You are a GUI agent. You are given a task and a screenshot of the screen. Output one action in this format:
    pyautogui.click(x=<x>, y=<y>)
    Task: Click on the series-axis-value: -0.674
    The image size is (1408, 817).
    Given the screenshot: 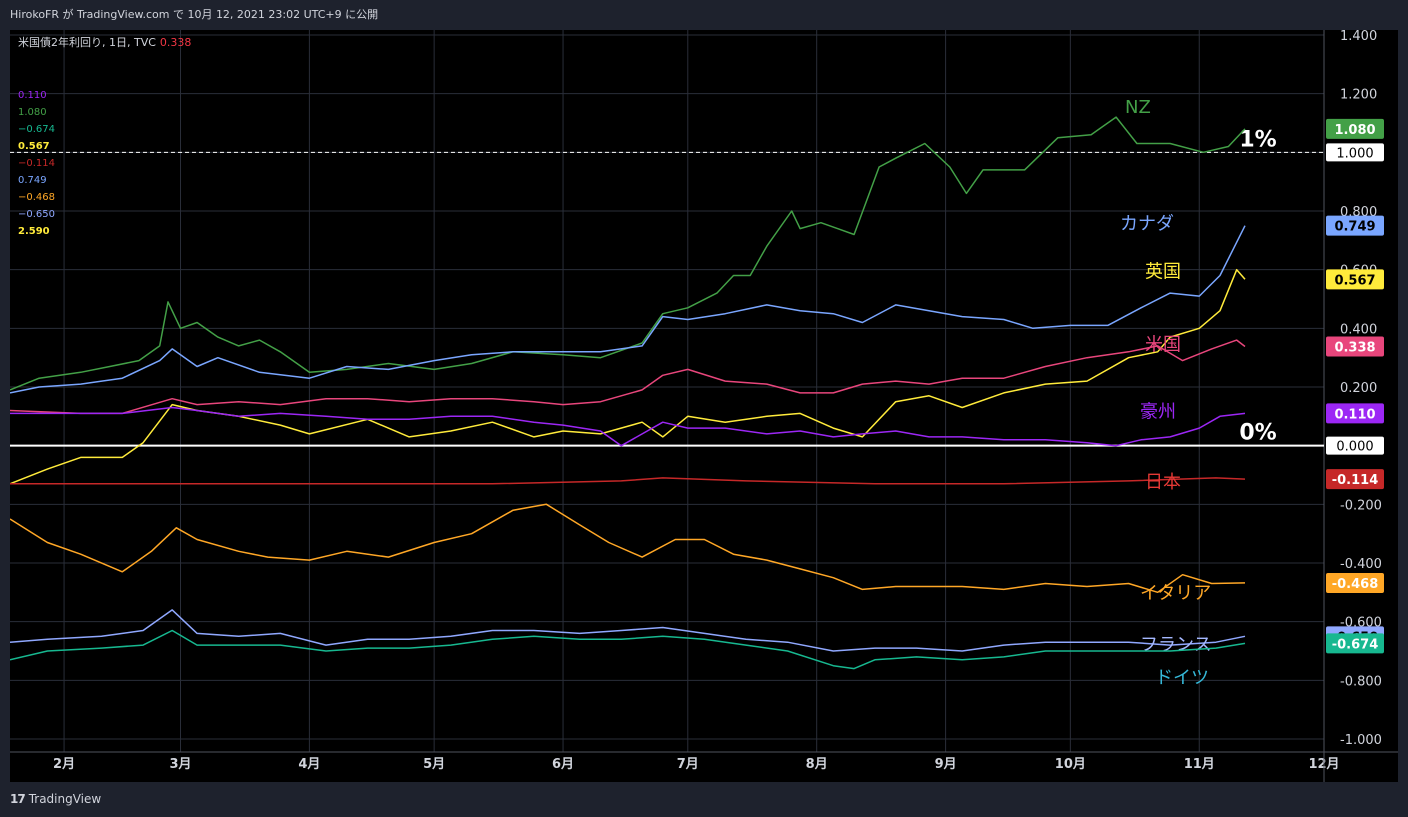 What is the action you would take?
    pyautogui.click(x=1355, y=644)
    